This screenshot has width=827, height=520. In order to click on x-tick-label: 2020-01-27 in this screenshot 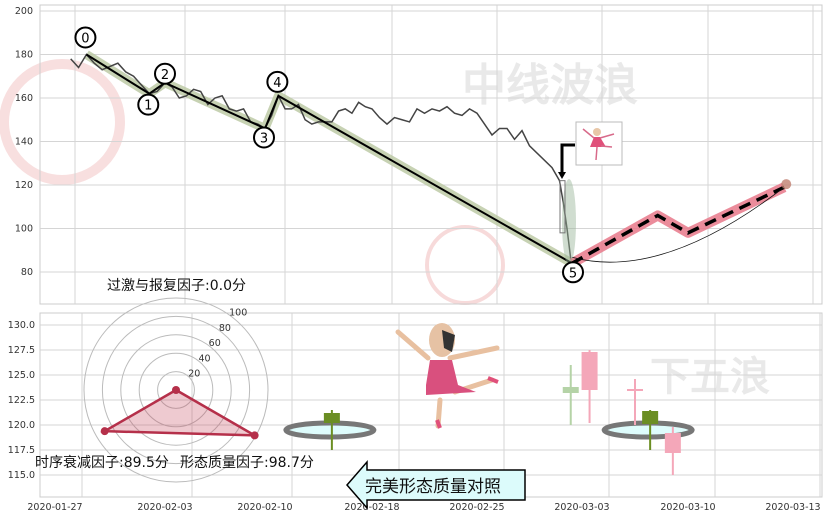, I will do `click(54, 507)`.